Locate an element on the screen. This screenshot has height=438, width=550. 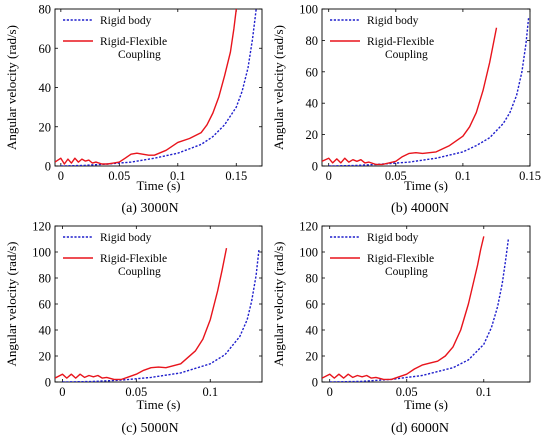
panel-caption: (b) 4000N is located at coordinates (420, 208).